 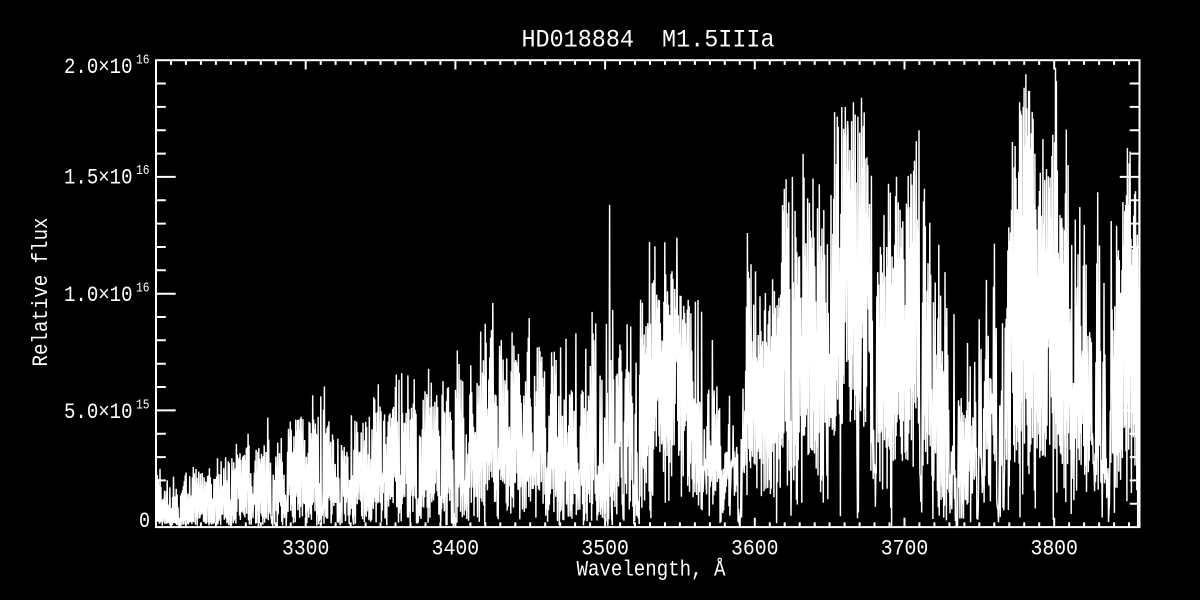 I want to click on svg-text: 5.0×10, so click(x=98, y=412).